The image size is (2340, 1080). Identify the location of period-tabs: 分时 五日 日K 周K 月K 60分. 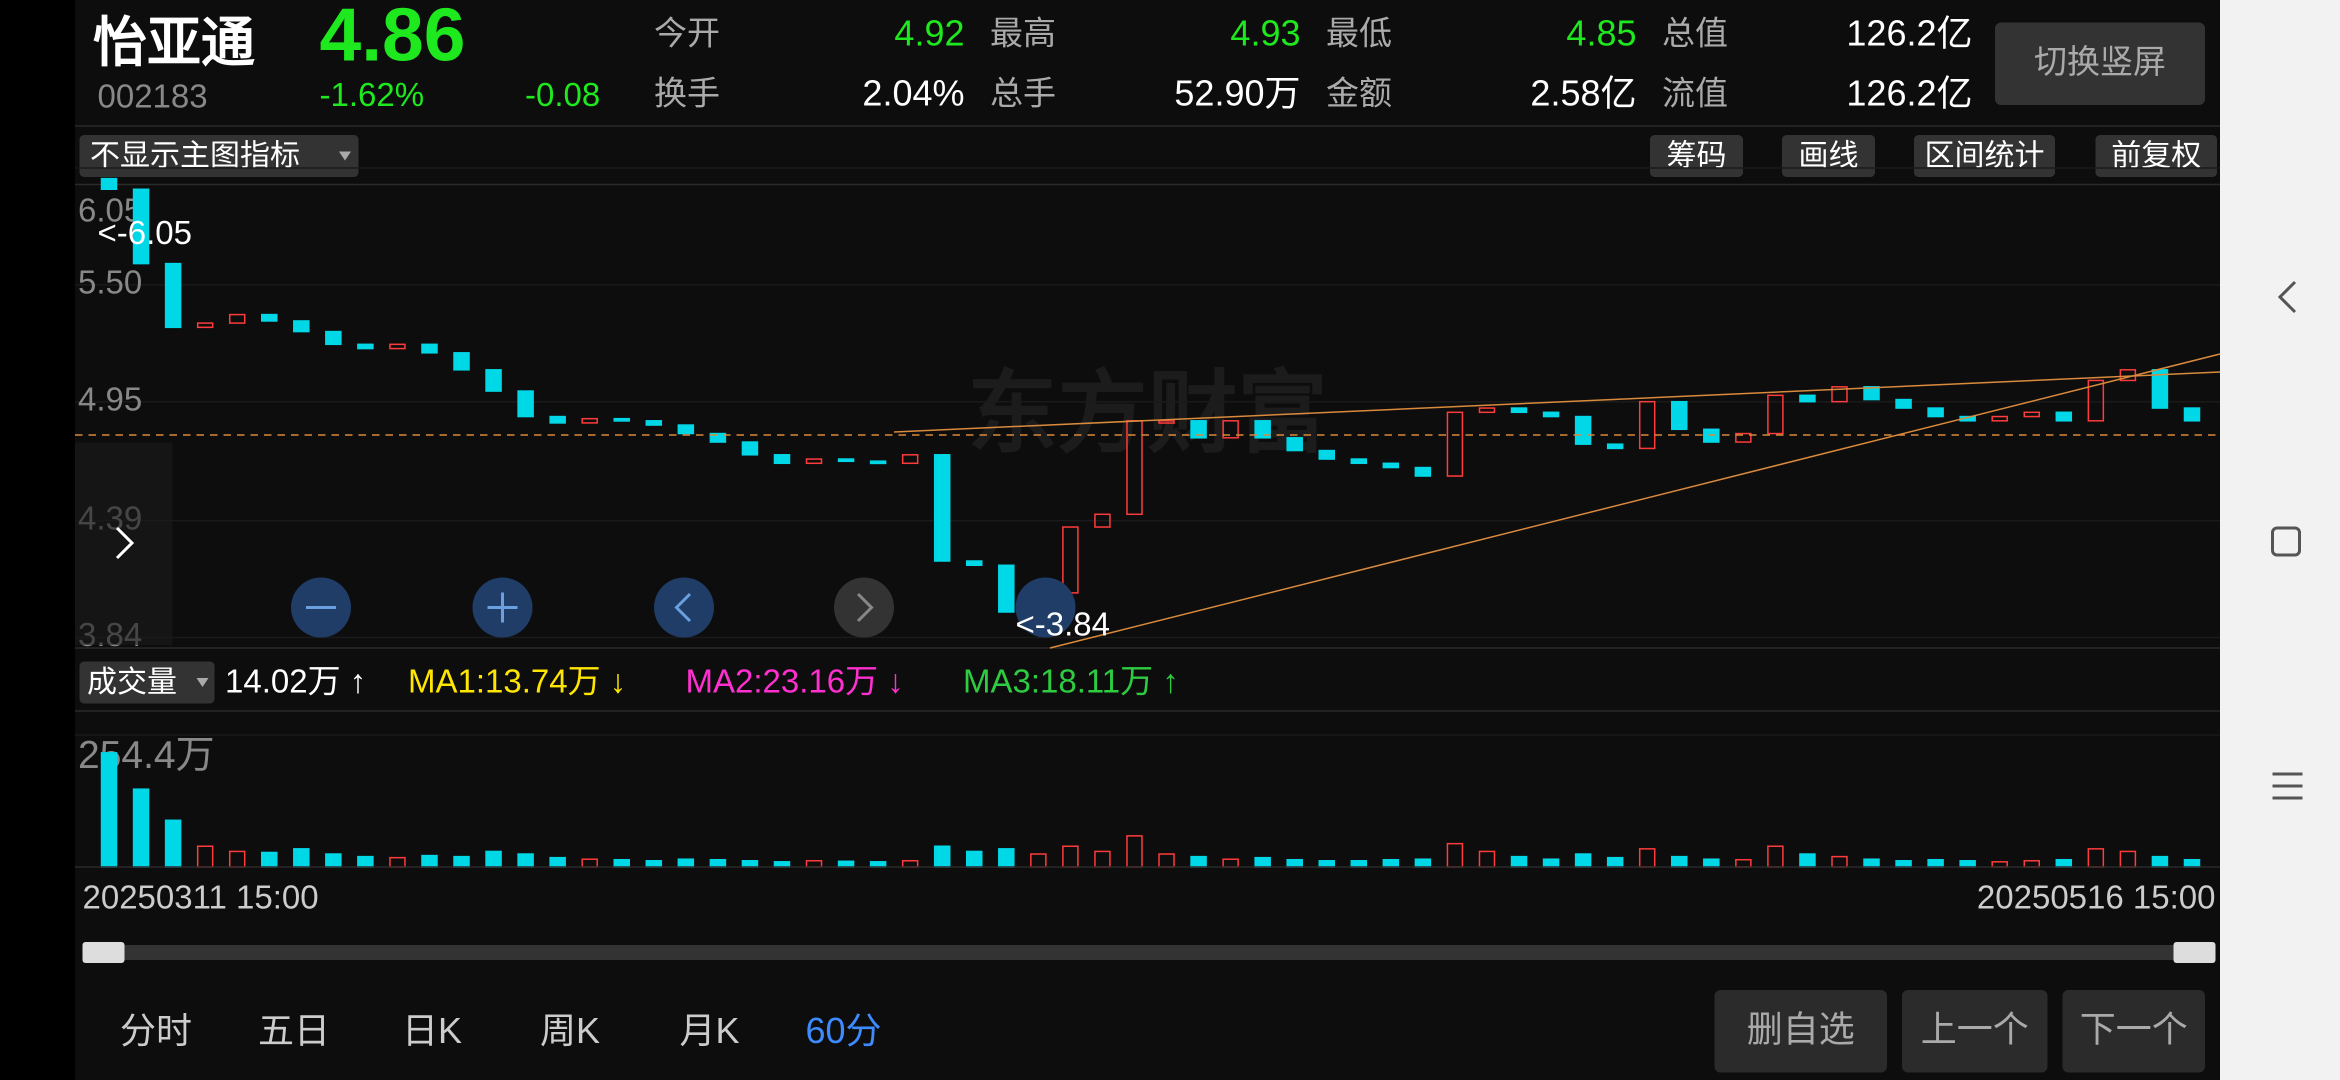
(501, 1030).